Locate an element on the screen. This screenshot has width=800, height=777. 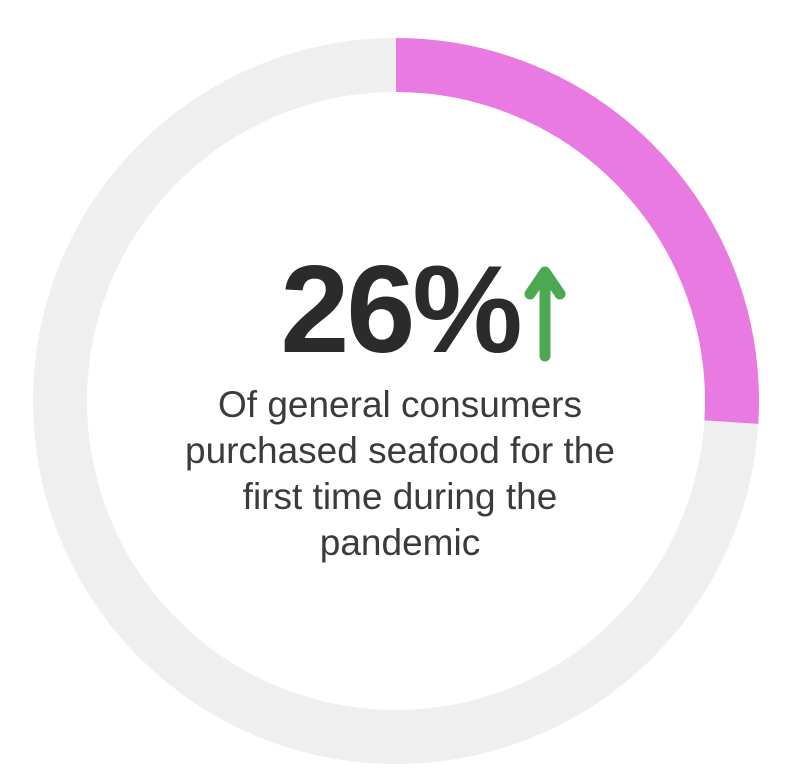
stat-value: 26% is located at coordinates (401, 310).